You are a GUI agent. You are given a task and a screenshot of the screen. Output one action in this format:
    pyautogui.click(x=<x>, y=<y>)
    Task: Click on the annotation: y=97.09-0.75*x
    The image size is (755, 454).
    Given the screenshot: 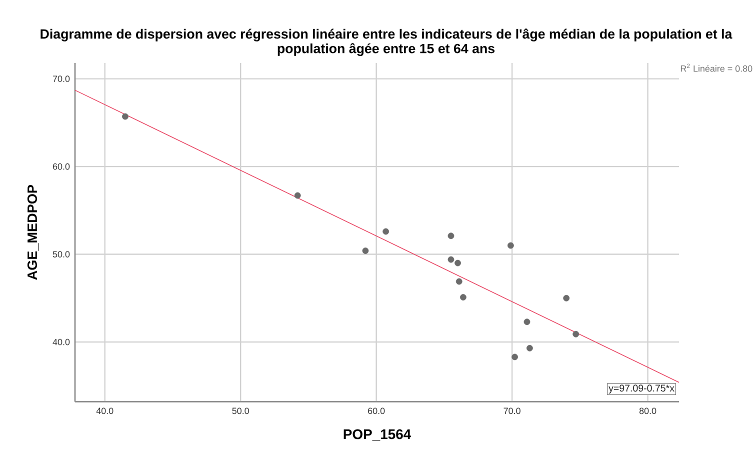 What is the action you would take?
    pyautogui.click(x=641, y=389)
    